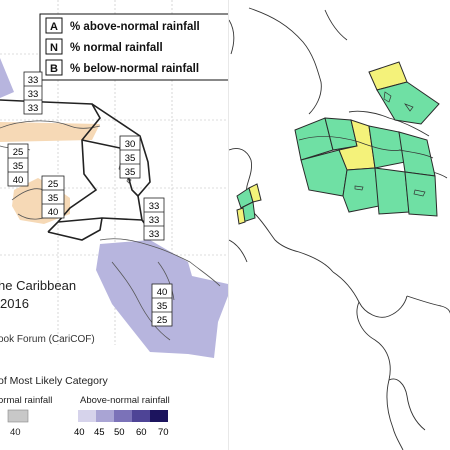 The width and height of the screenshot is (450, 450). I want to click on above-normal-scale: 40 45 50 60 70, so click(121, 424).